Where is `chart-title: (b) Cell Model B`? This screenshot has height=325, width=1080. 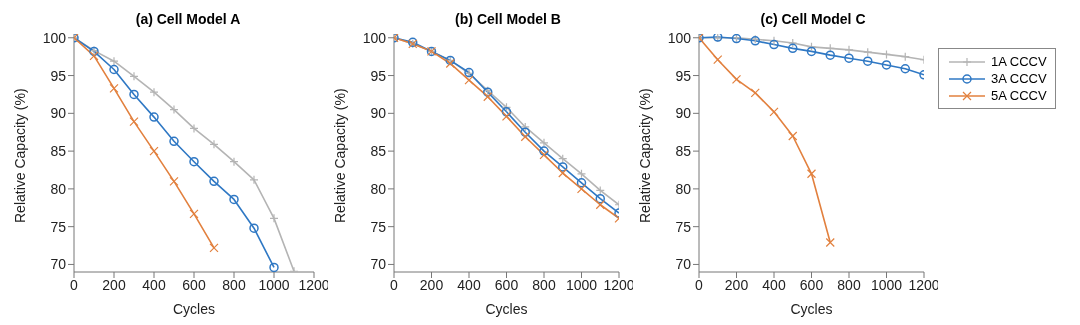 chart-title: (b) Cell Model B is located at coordinates (508, 19).